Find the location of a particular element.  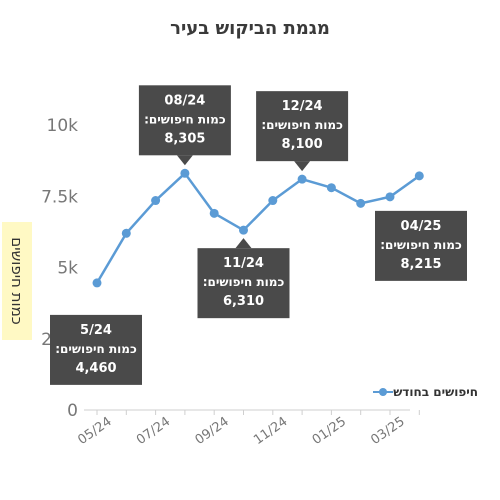

legend-label: חיפושים בחודש is located at coordinates (435, 392).